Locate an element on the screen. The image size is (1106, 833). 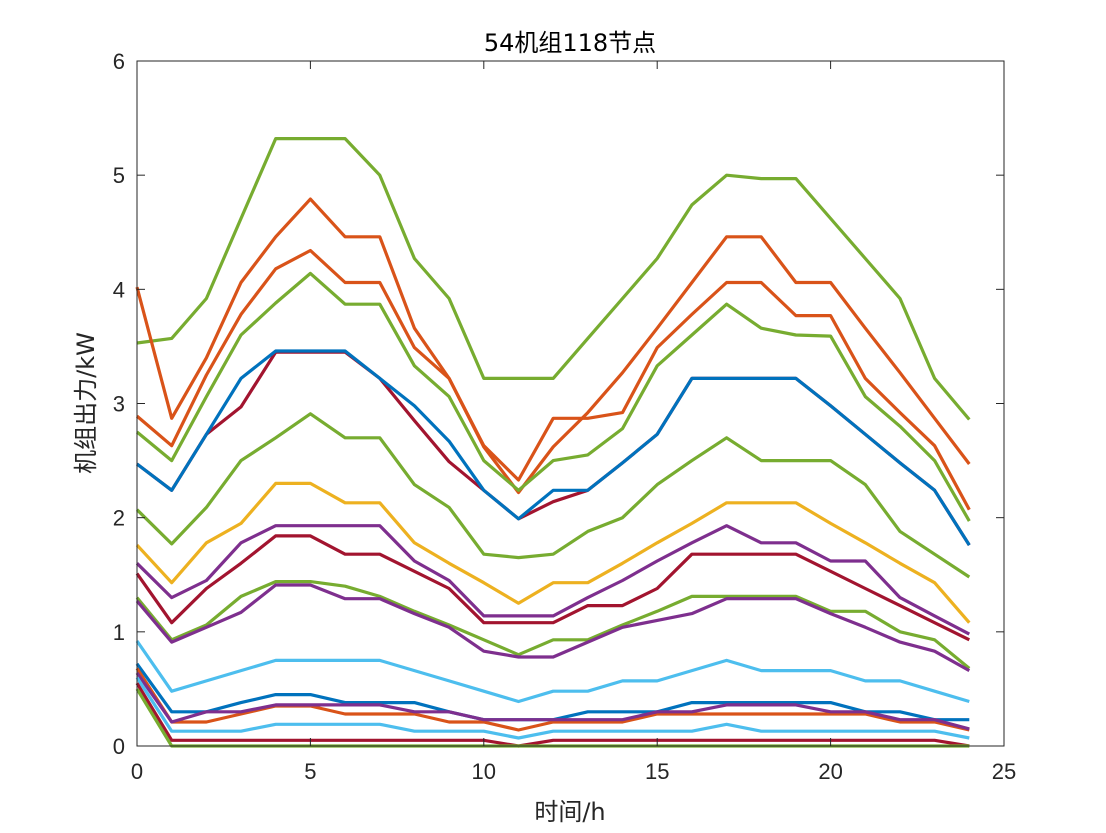
y-tick-label: 4 is located at coordinates (119, 289).